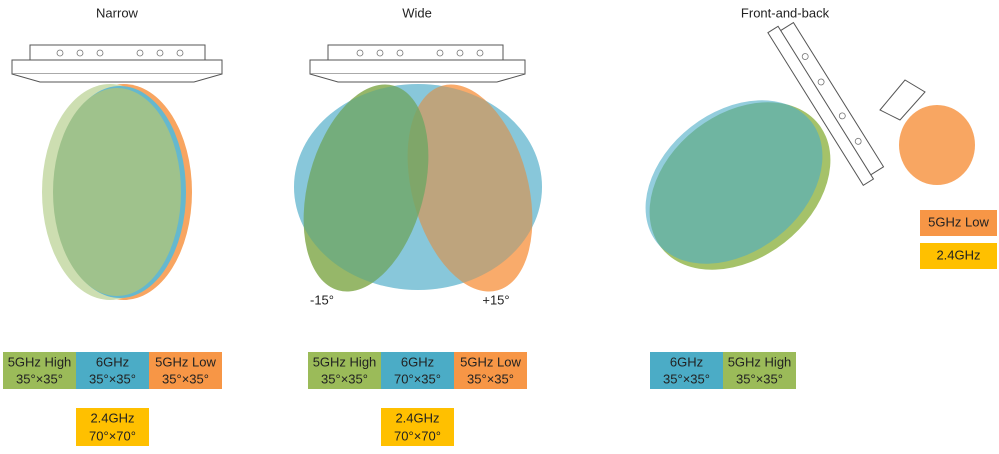  What do you see at coordinates (322, 299) in the screenshot?
I see `angle-label: -15°` at bounding box center [322, 299].